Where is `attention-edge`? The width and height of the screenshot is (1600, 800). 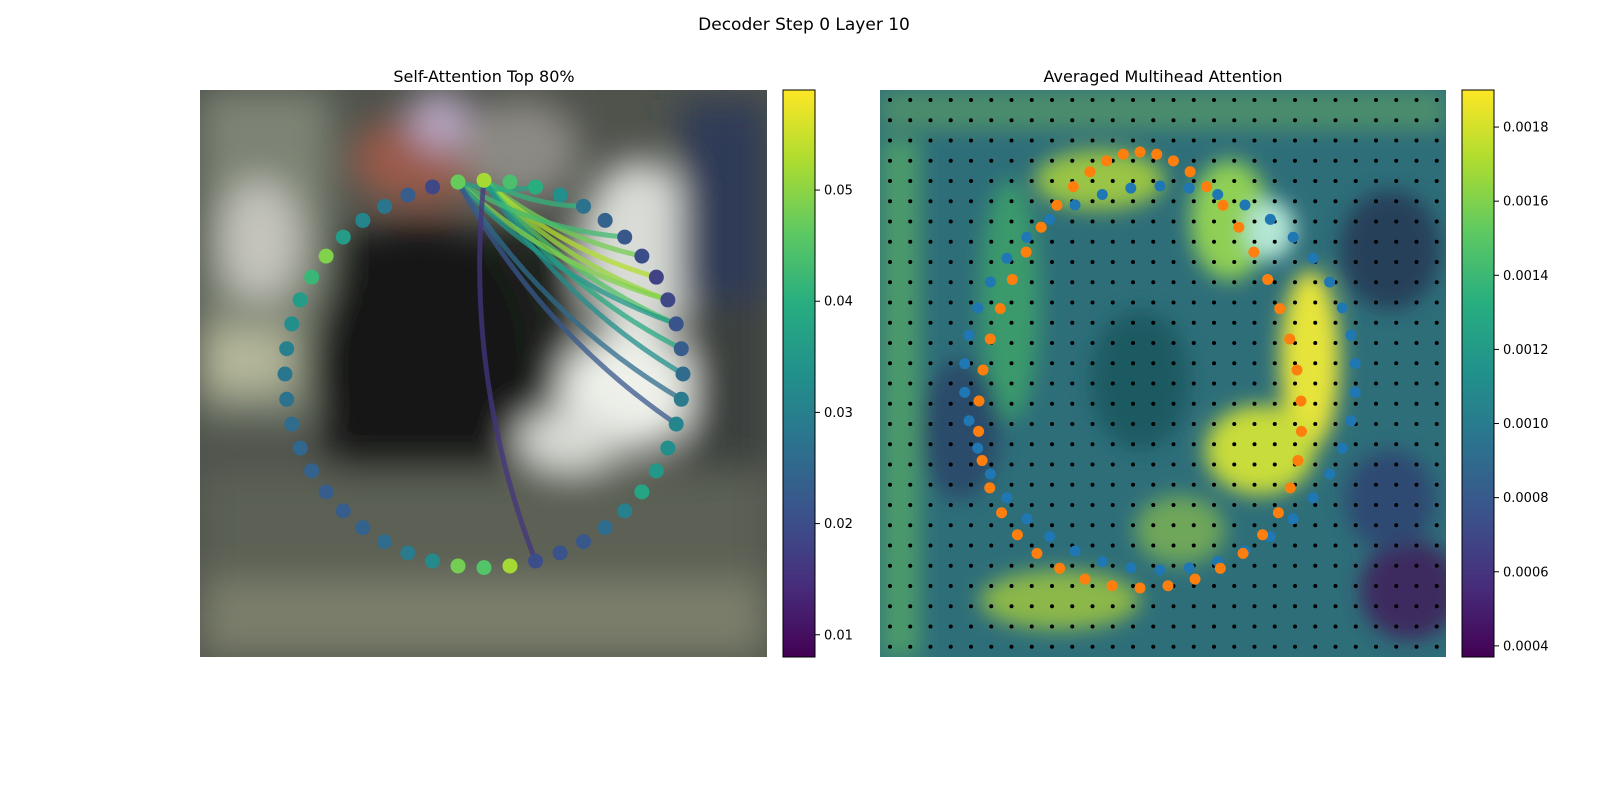 attention-edge is located at coordinates (583, 277).